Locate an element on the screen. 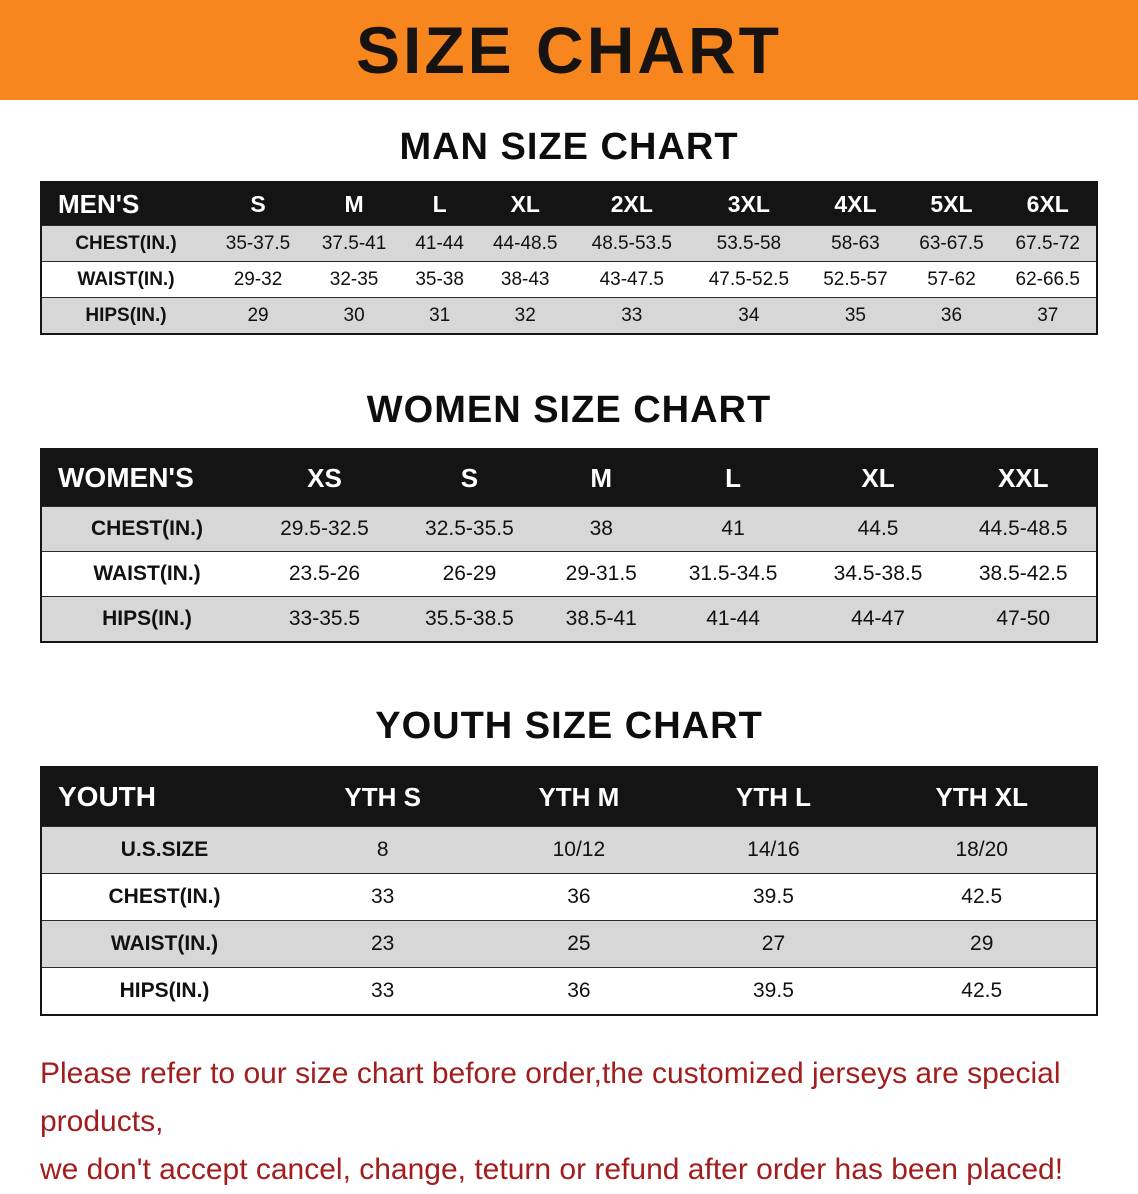 The image size is (1138, 1194). value-cell: 27 is located at coordinates (773, 943).